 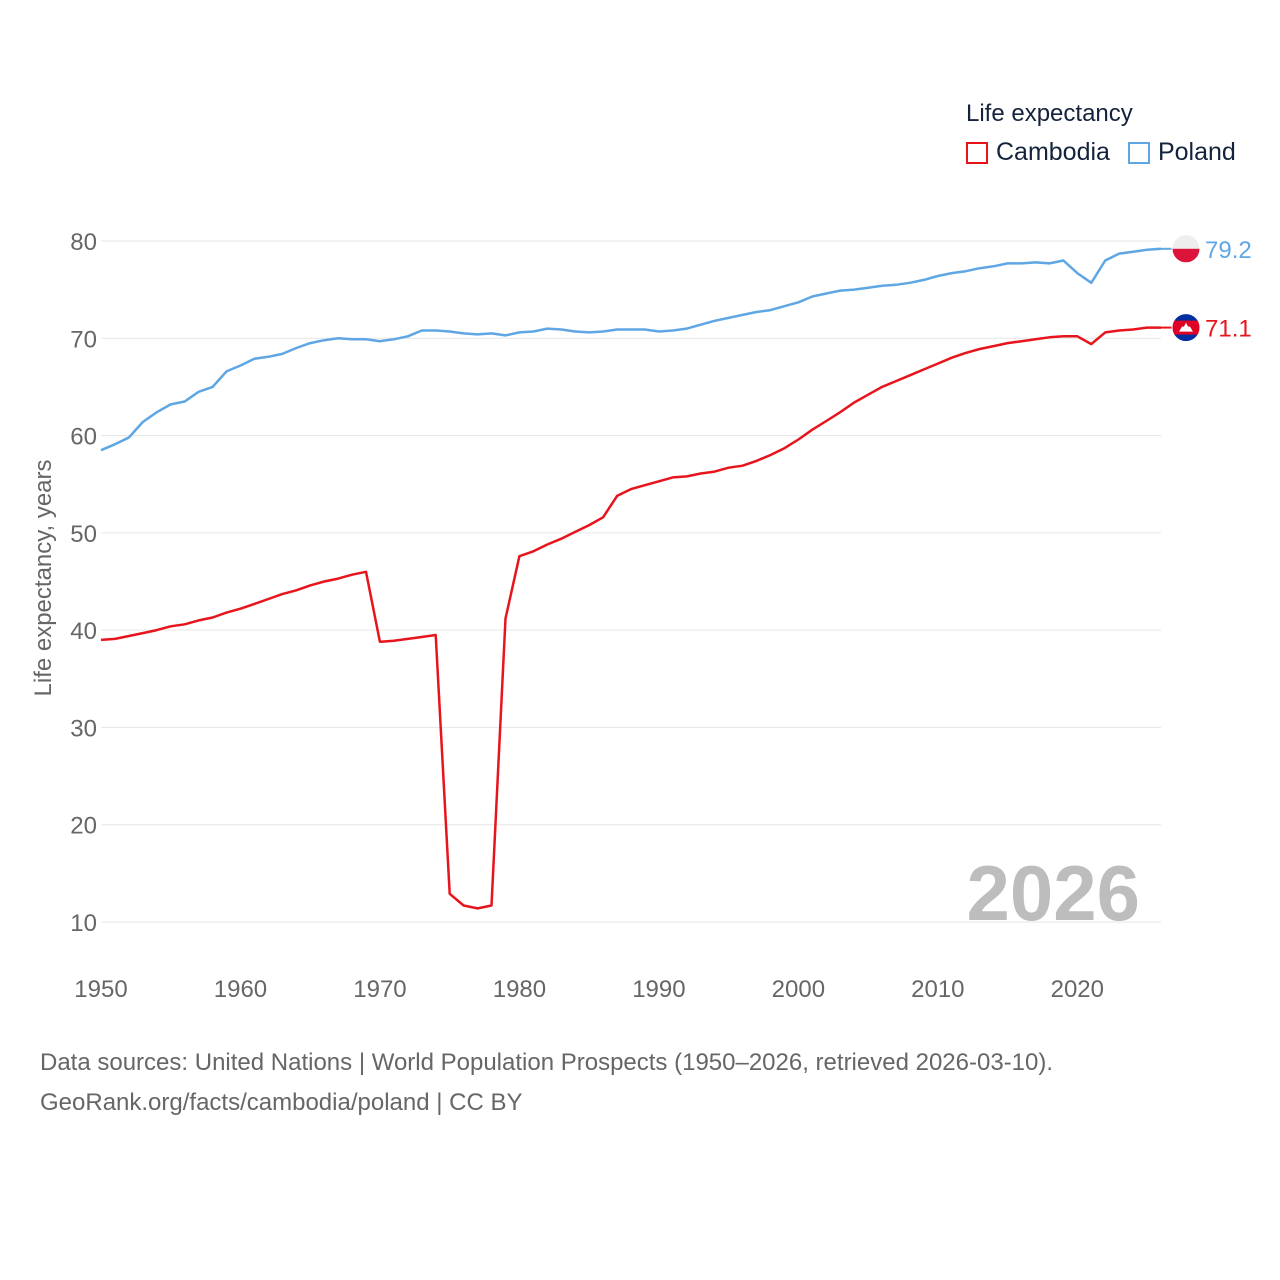 I want to click on x-tick-label: 1990, so click(x=658, y=989).